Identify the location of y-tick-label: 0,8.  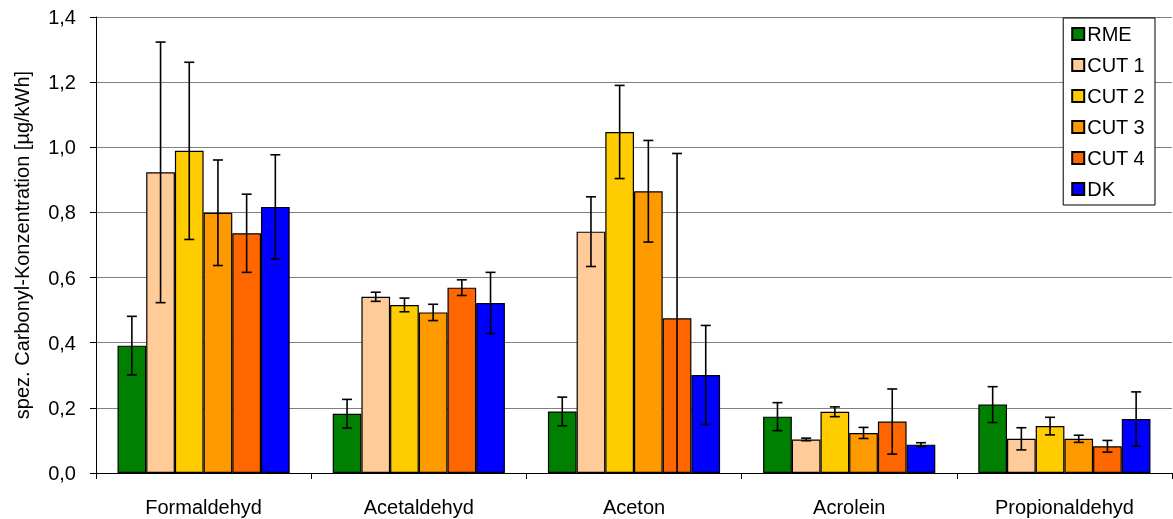
(62, 212).